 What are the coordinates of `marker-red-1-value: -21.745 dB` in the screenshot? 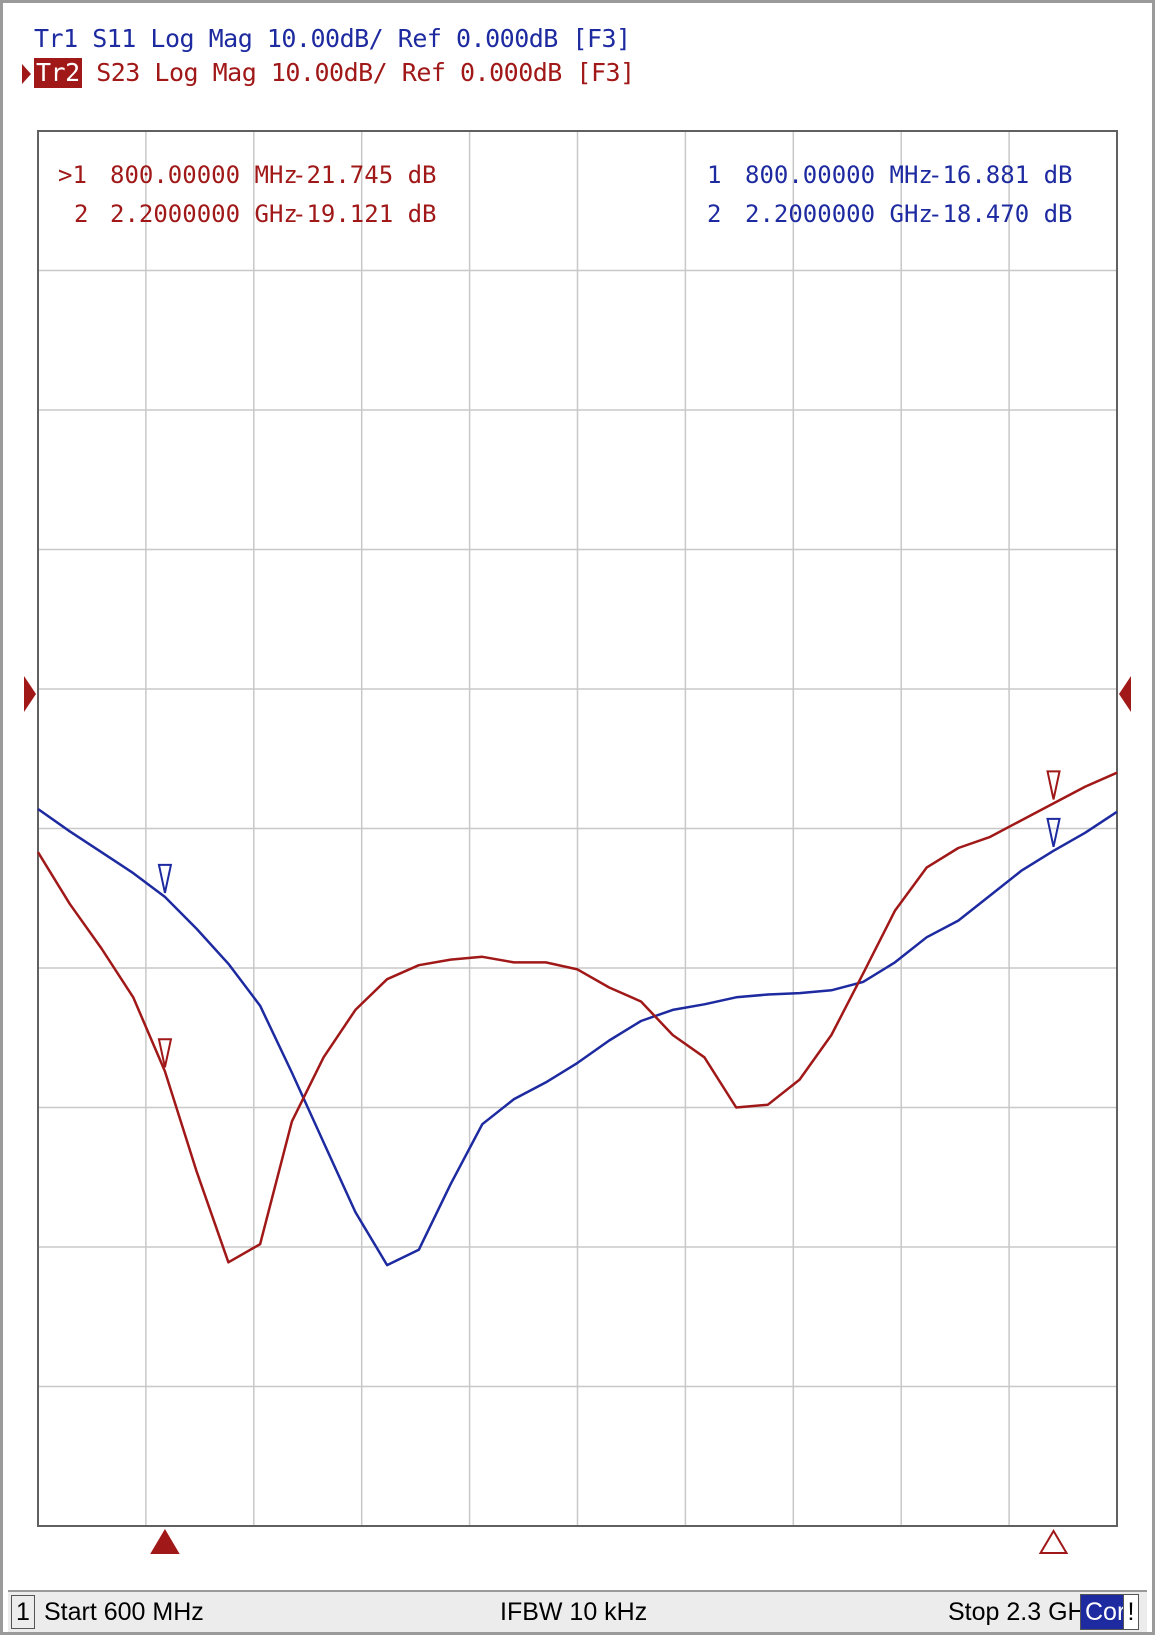 It's located at (364, 175).